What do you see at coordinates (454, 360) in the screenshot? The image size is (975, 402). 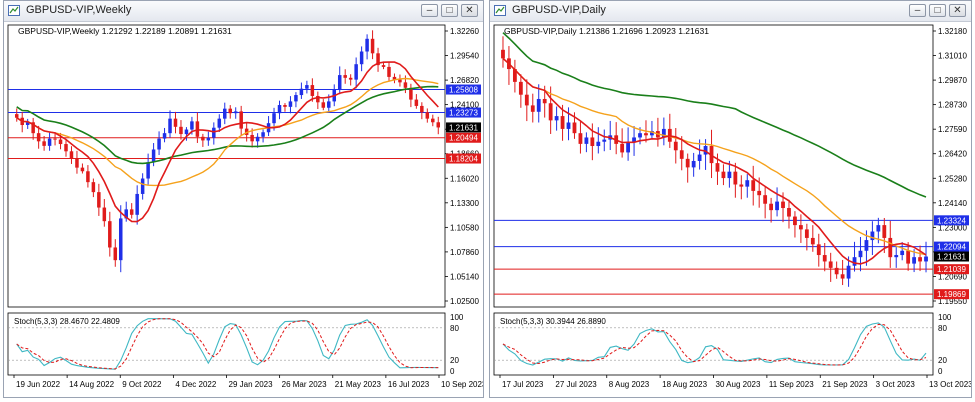 I see `stoch-level-label: 20` at bounding box center [454, 360].